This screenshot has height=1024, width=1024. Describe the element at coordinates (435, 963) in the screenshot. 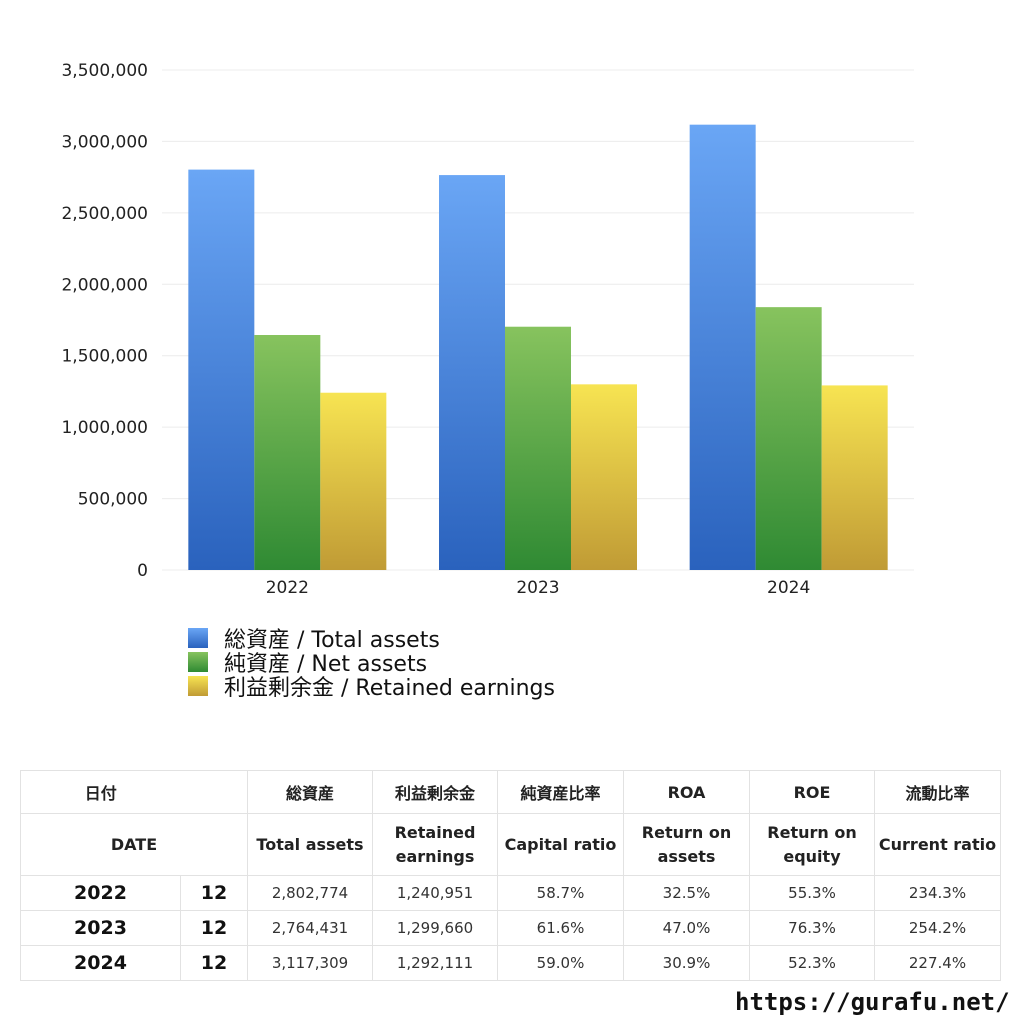

I see `cell-retained-earnings: 1,292,111` at that location.